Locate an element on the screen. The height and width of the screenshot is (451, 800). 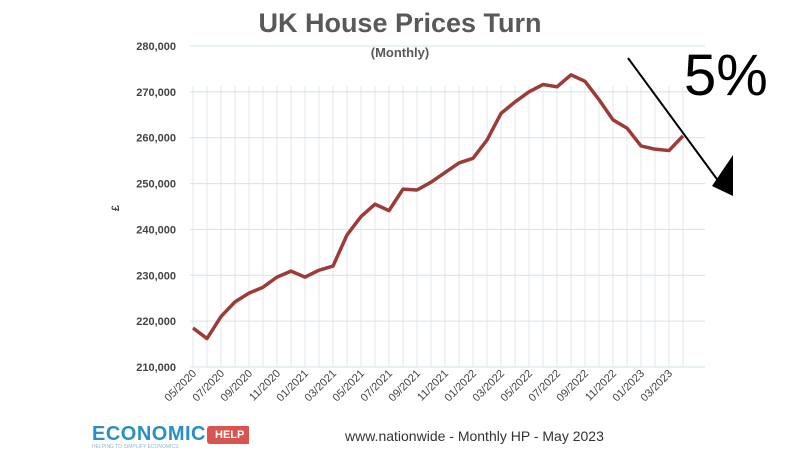
y-tick-label: 260,000 is located at coordinates (156, 139).